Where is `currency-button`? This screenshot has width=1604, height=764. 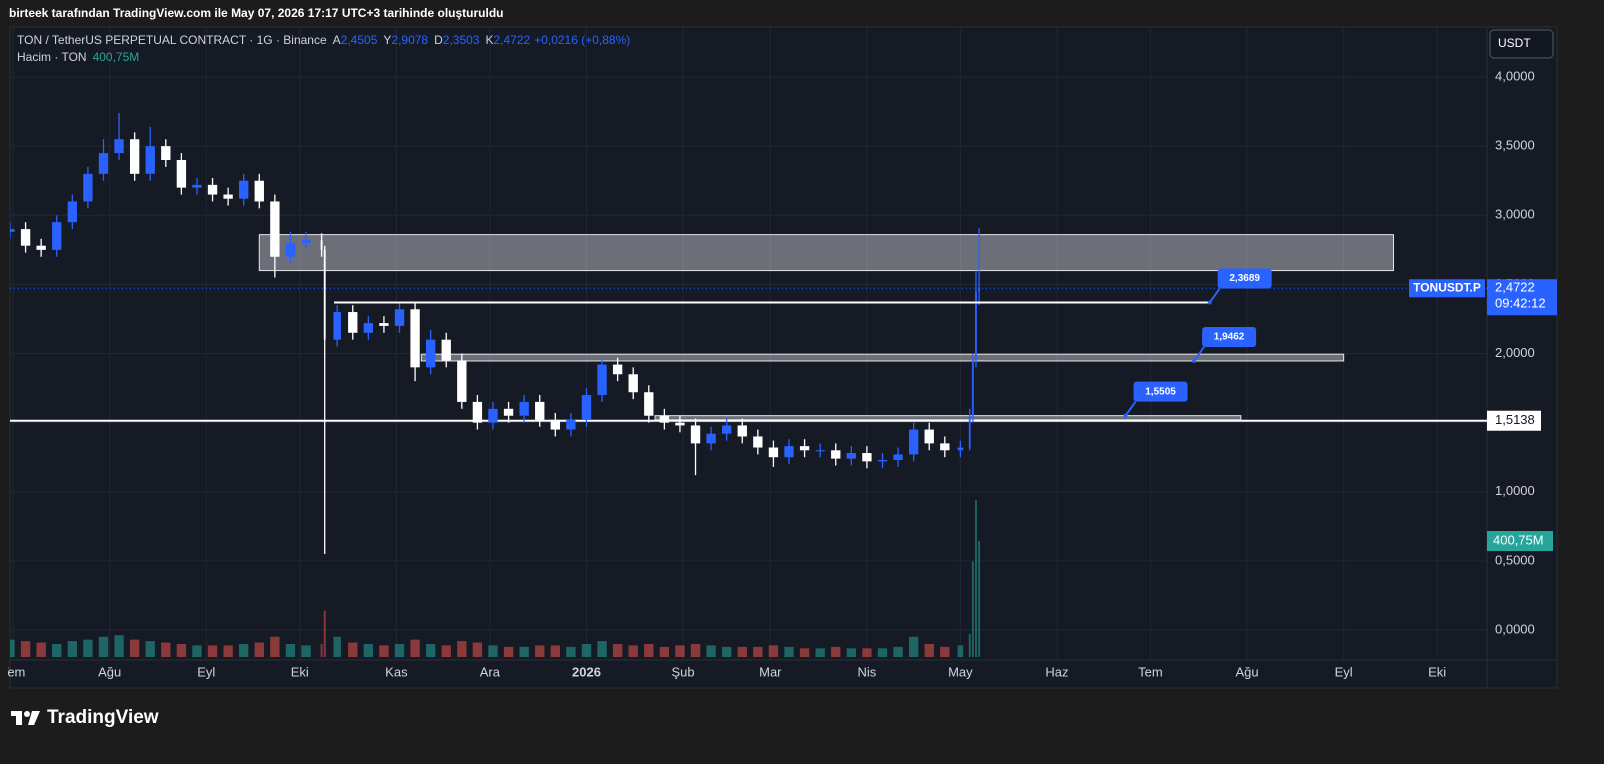
currency-button is located at coordinates (1521, 44).